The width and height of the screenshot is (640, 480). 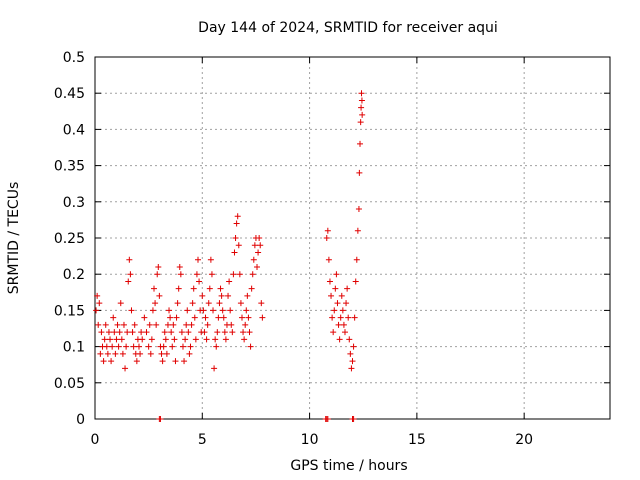 I want to click on x-axis-label: GPS time / hours, so click(x=348, y=466).